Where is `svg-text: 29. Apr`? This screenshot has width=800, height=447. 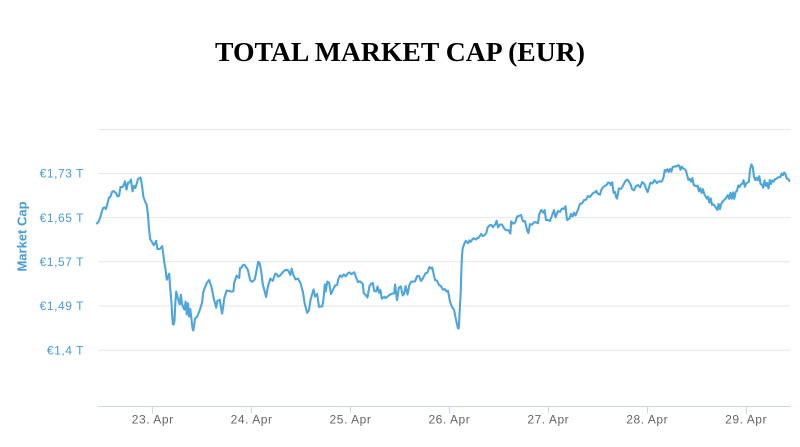 svg-text: 29. Apr is located at coordinates (746, 420).